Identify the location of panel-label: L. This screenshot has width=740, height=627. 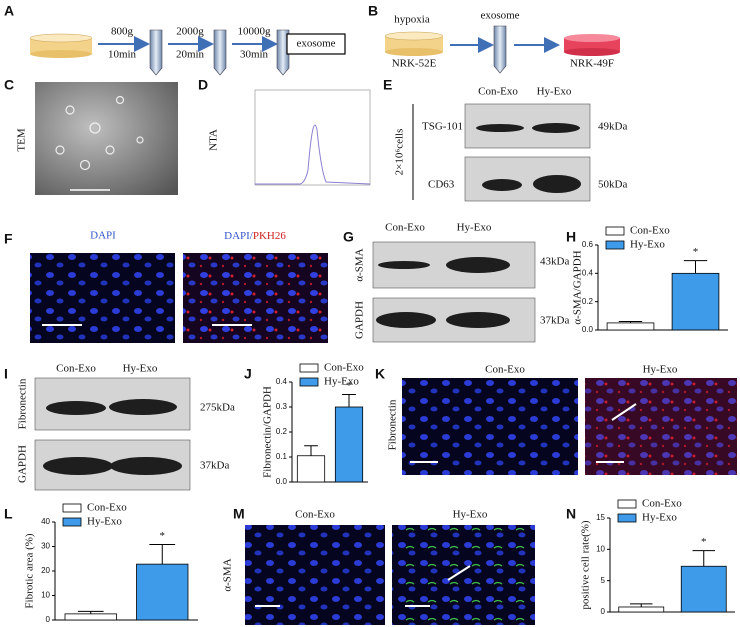
(8, 514).